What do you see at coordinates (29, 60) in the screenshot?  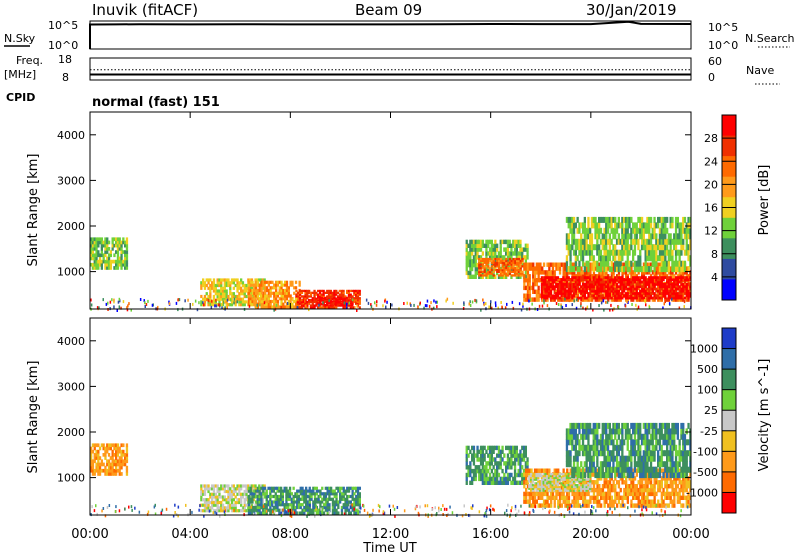 I see `freq-label: Freq.` at bounding box center [29, 60].